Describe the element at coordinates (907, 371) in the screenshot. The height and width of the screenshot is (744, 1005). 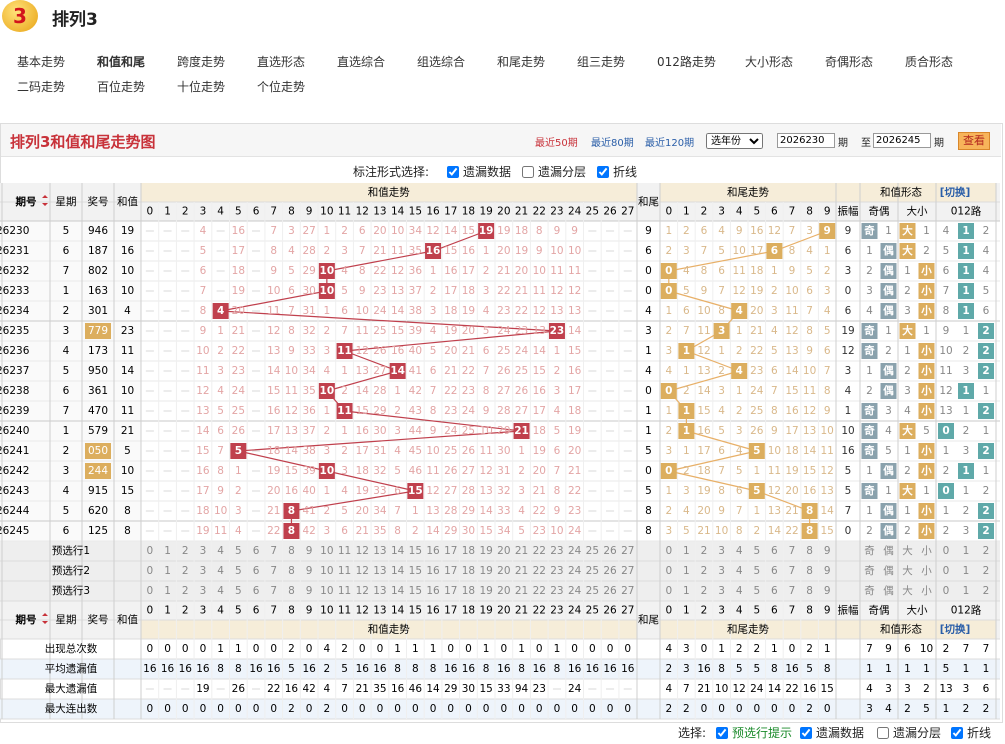
I see `form-miss: 2` at that location.